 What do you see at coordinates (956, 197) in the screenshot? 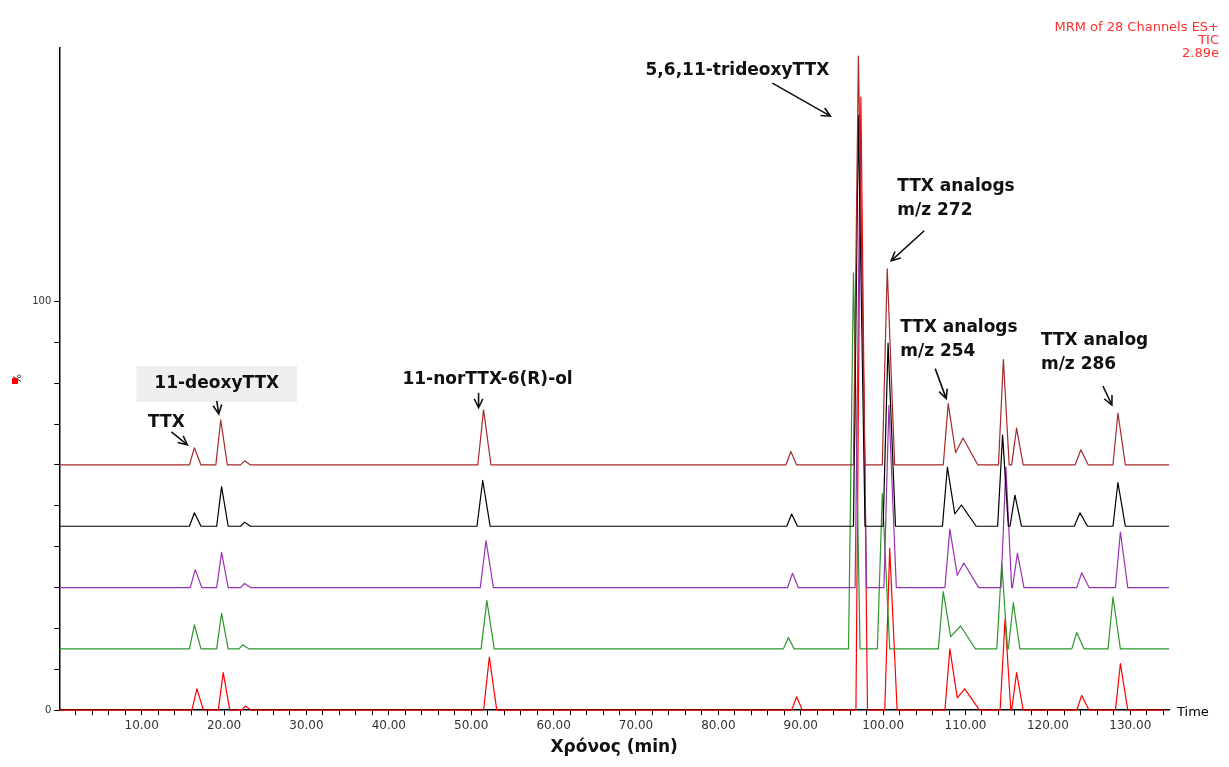
I see `annotation: TTX analogs m/z 272` at bounding box center [956, 197].